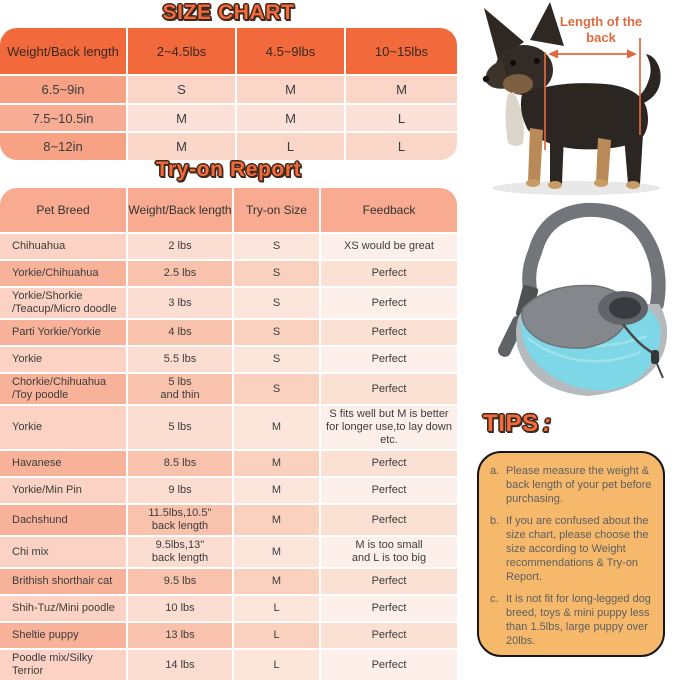 Image resolution: width=679 pixels, height=680 pixels. Describe the element at coordinates (64, 210) in the screenshot. I see `tryon-header-cell: Pet Breed` at that location.